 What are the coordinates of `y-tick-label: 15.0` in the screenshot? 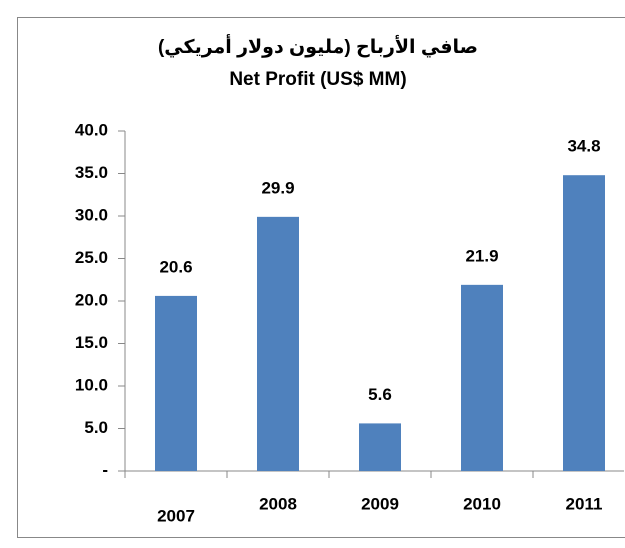 It's located at (91, 342).